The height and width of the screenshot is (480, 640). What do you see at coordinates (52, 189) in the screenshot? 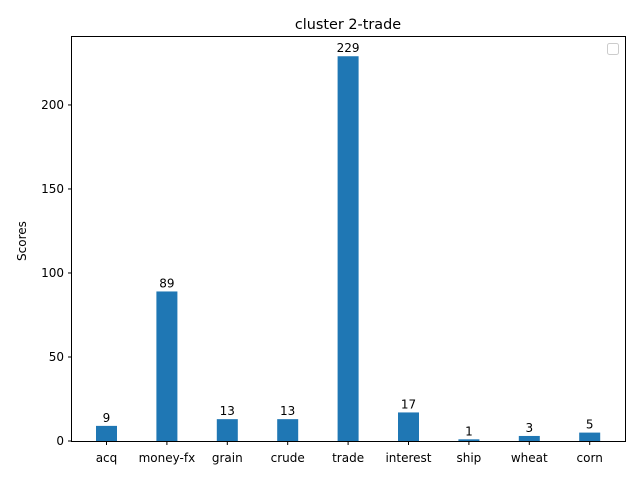
I see `y-tick-label: 150` at bounding box center [52, 189].